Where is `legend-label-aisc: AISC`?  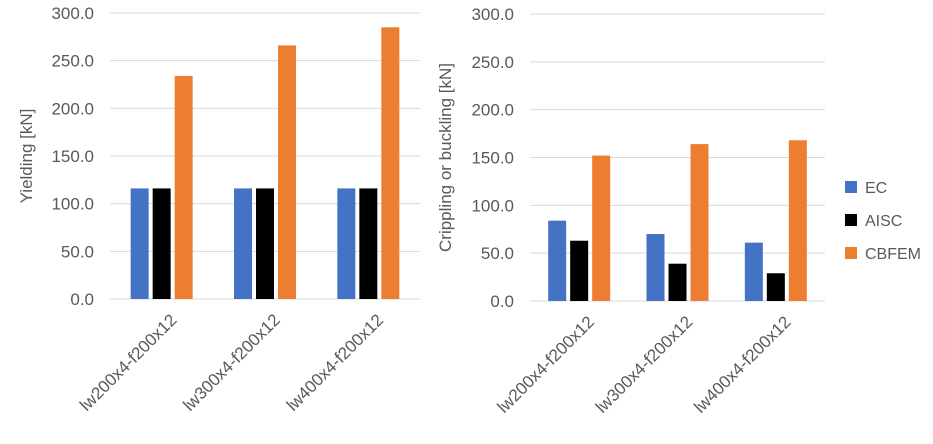
legend-label-aisc: AISC is located at coordinates (883, 221).